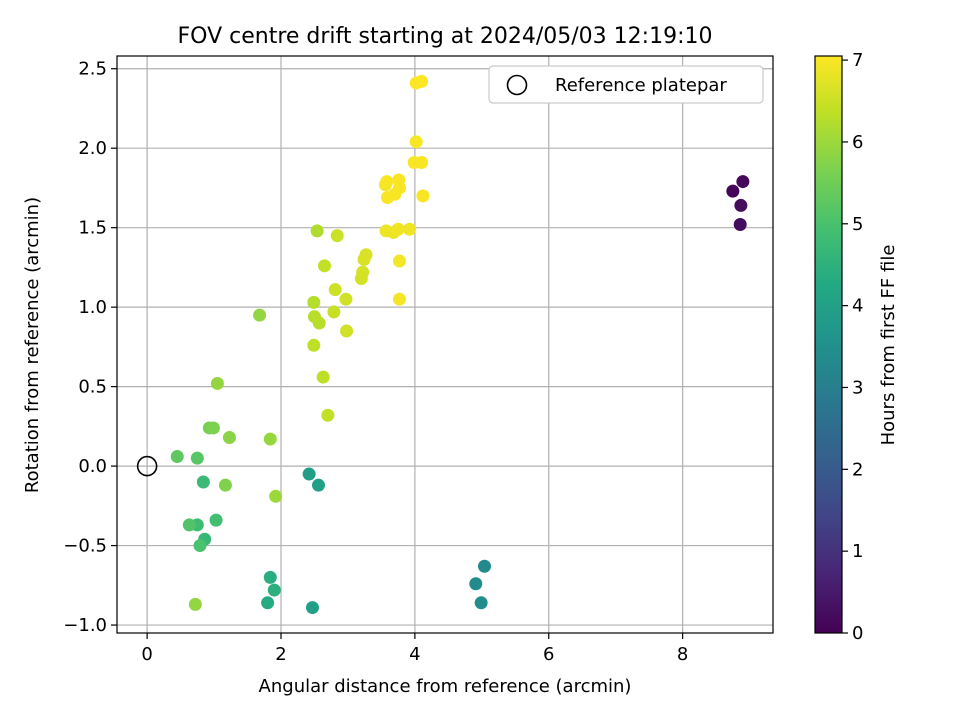 The height and width of the screenshot is (720, 960). What do you see at coordinates (92, 387) in the screenshot?
I see `y-tick-label: 0.5` at bounding box center [92, 387].